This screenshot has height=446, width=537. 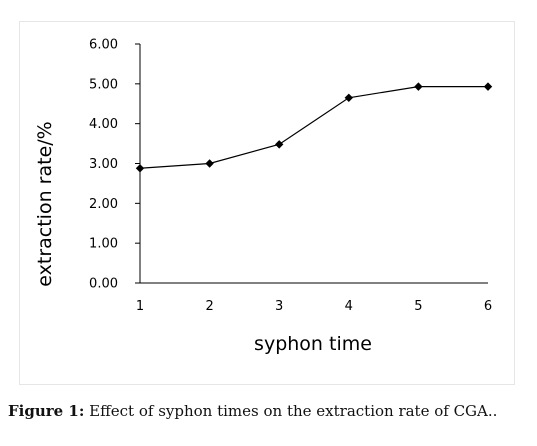 What do you see at coordinates (103, 204) in the screenshot?
I see `y-tick-label: 2.00` at bounding box center [103, 204].